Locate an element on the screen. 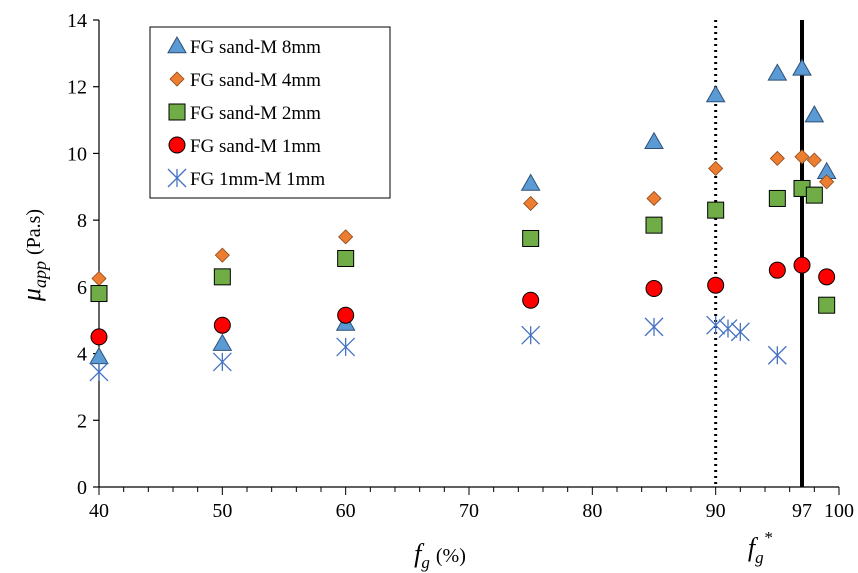  x-tick-label: 40 is located at coordinates (99, 511).